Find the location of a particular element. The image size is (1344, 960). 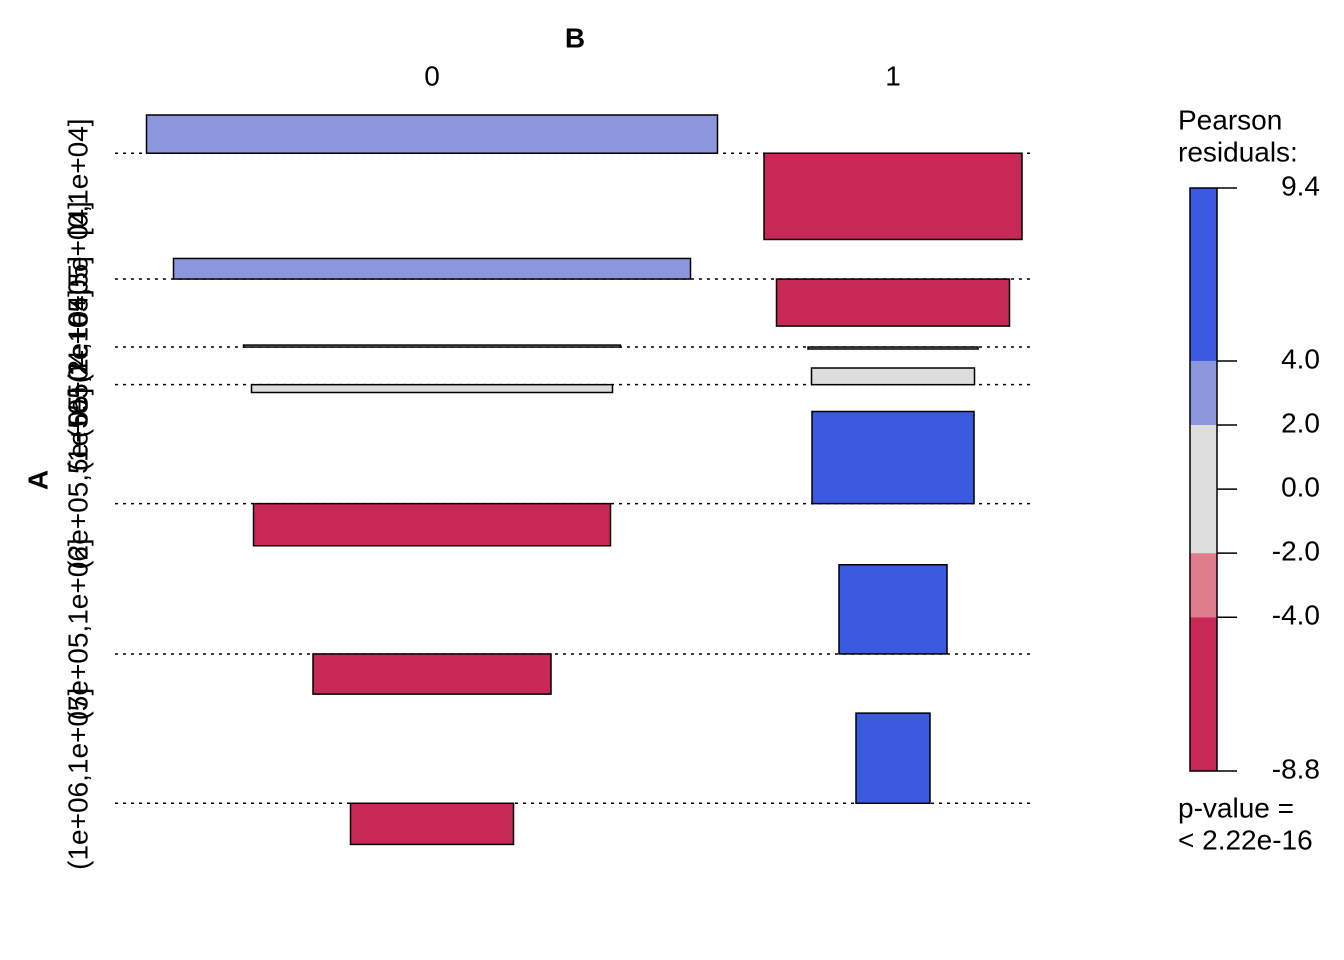

legend-tick-label: 9.4 is located at coordinates (1300, 185).